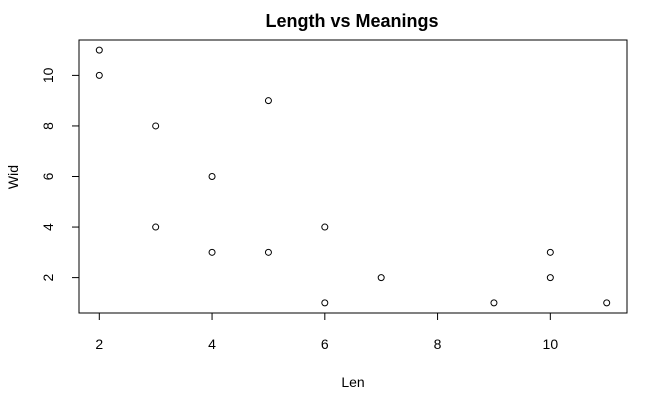 Image resolution: width=668 pixels, height=412 pixels. What do you see at coordinates (99, 344) in the screenshot?
I see `x-tick-label: 2` at bounding box center [99, 344].